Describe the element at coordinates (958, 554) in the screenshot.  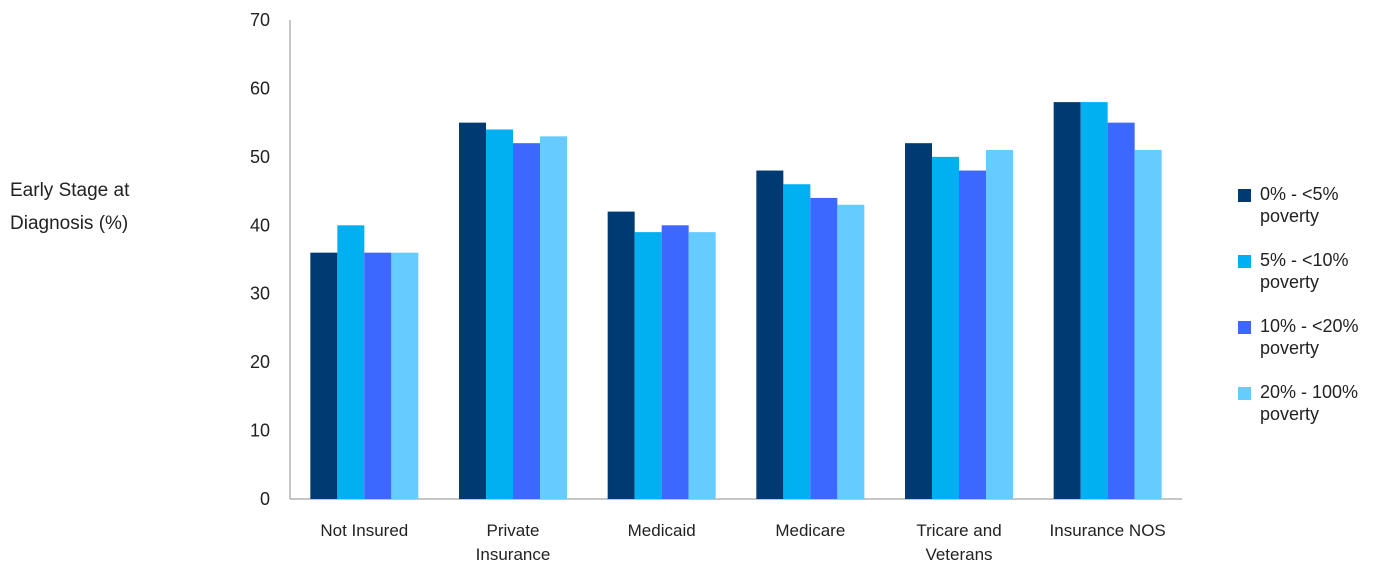
I see `x-tick-label: Veterans` at that location.